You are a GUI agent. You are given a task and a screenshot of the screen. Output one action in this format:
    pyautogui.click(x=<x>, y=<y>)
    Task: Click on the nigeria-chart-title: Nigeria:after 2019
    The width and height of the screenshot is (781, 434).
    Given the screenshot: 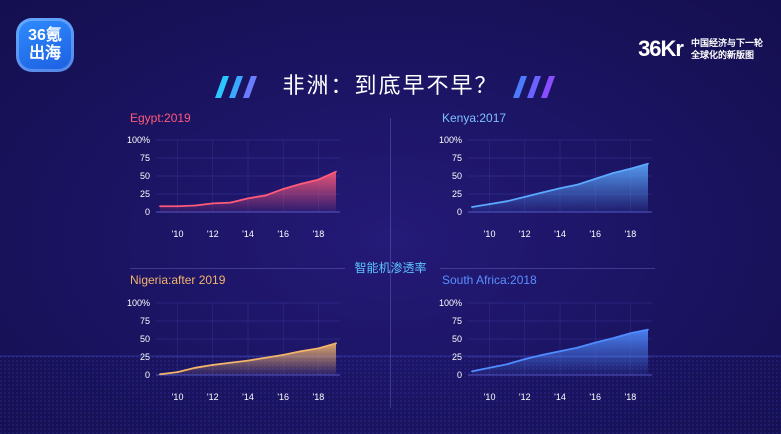 What is the action you would take?
    pyautogui.click(x=178, y=280)
    